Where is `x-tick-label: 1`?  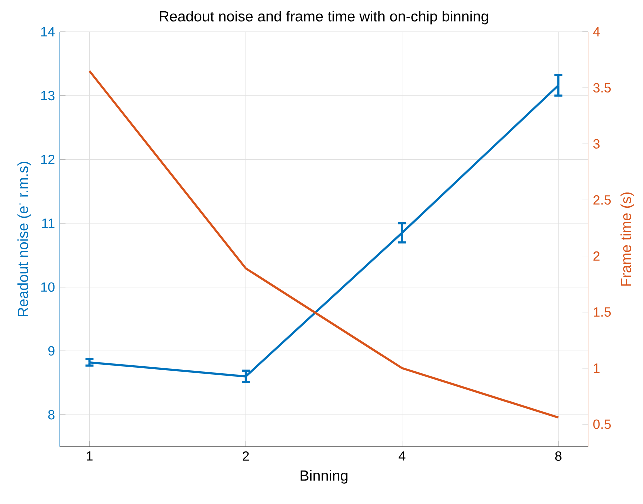
x-tick-label: 1 is located at coordinates (90, 456).